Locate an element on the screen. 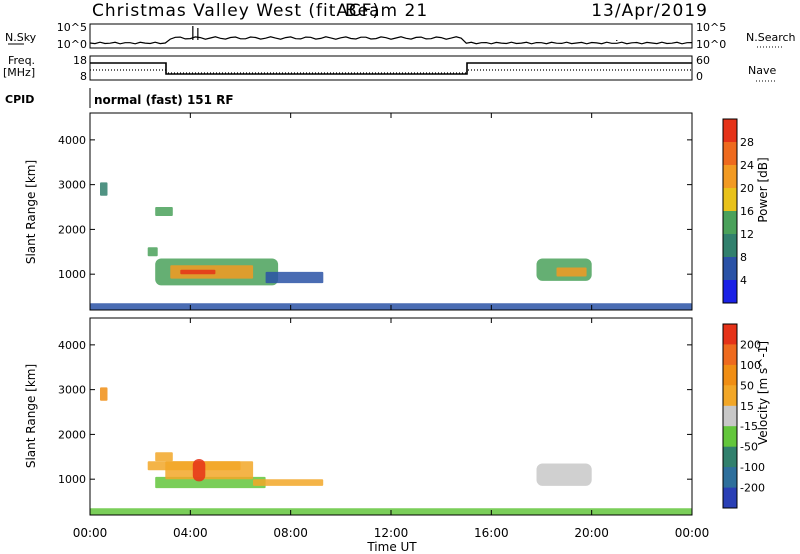 The height and width of the screenshot is (554, 800). power-colorbar-frame is located at coordinates (730, 211).